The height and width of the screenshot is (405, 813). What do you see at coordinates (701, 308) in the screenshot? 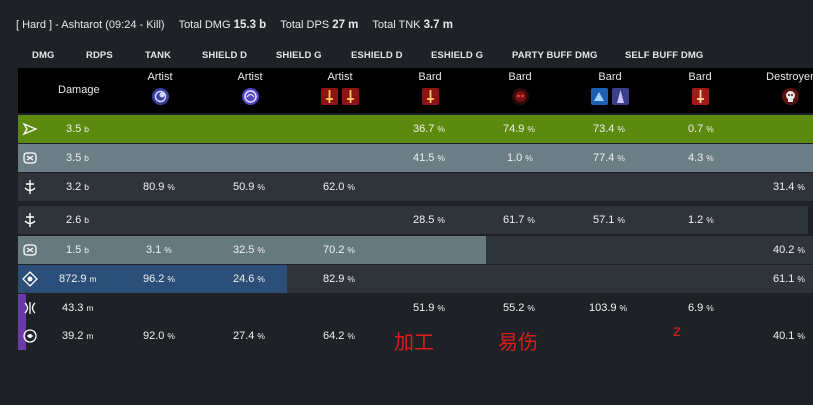
I see `buff-cell: 6.9%` at bounding box center [701, 308].